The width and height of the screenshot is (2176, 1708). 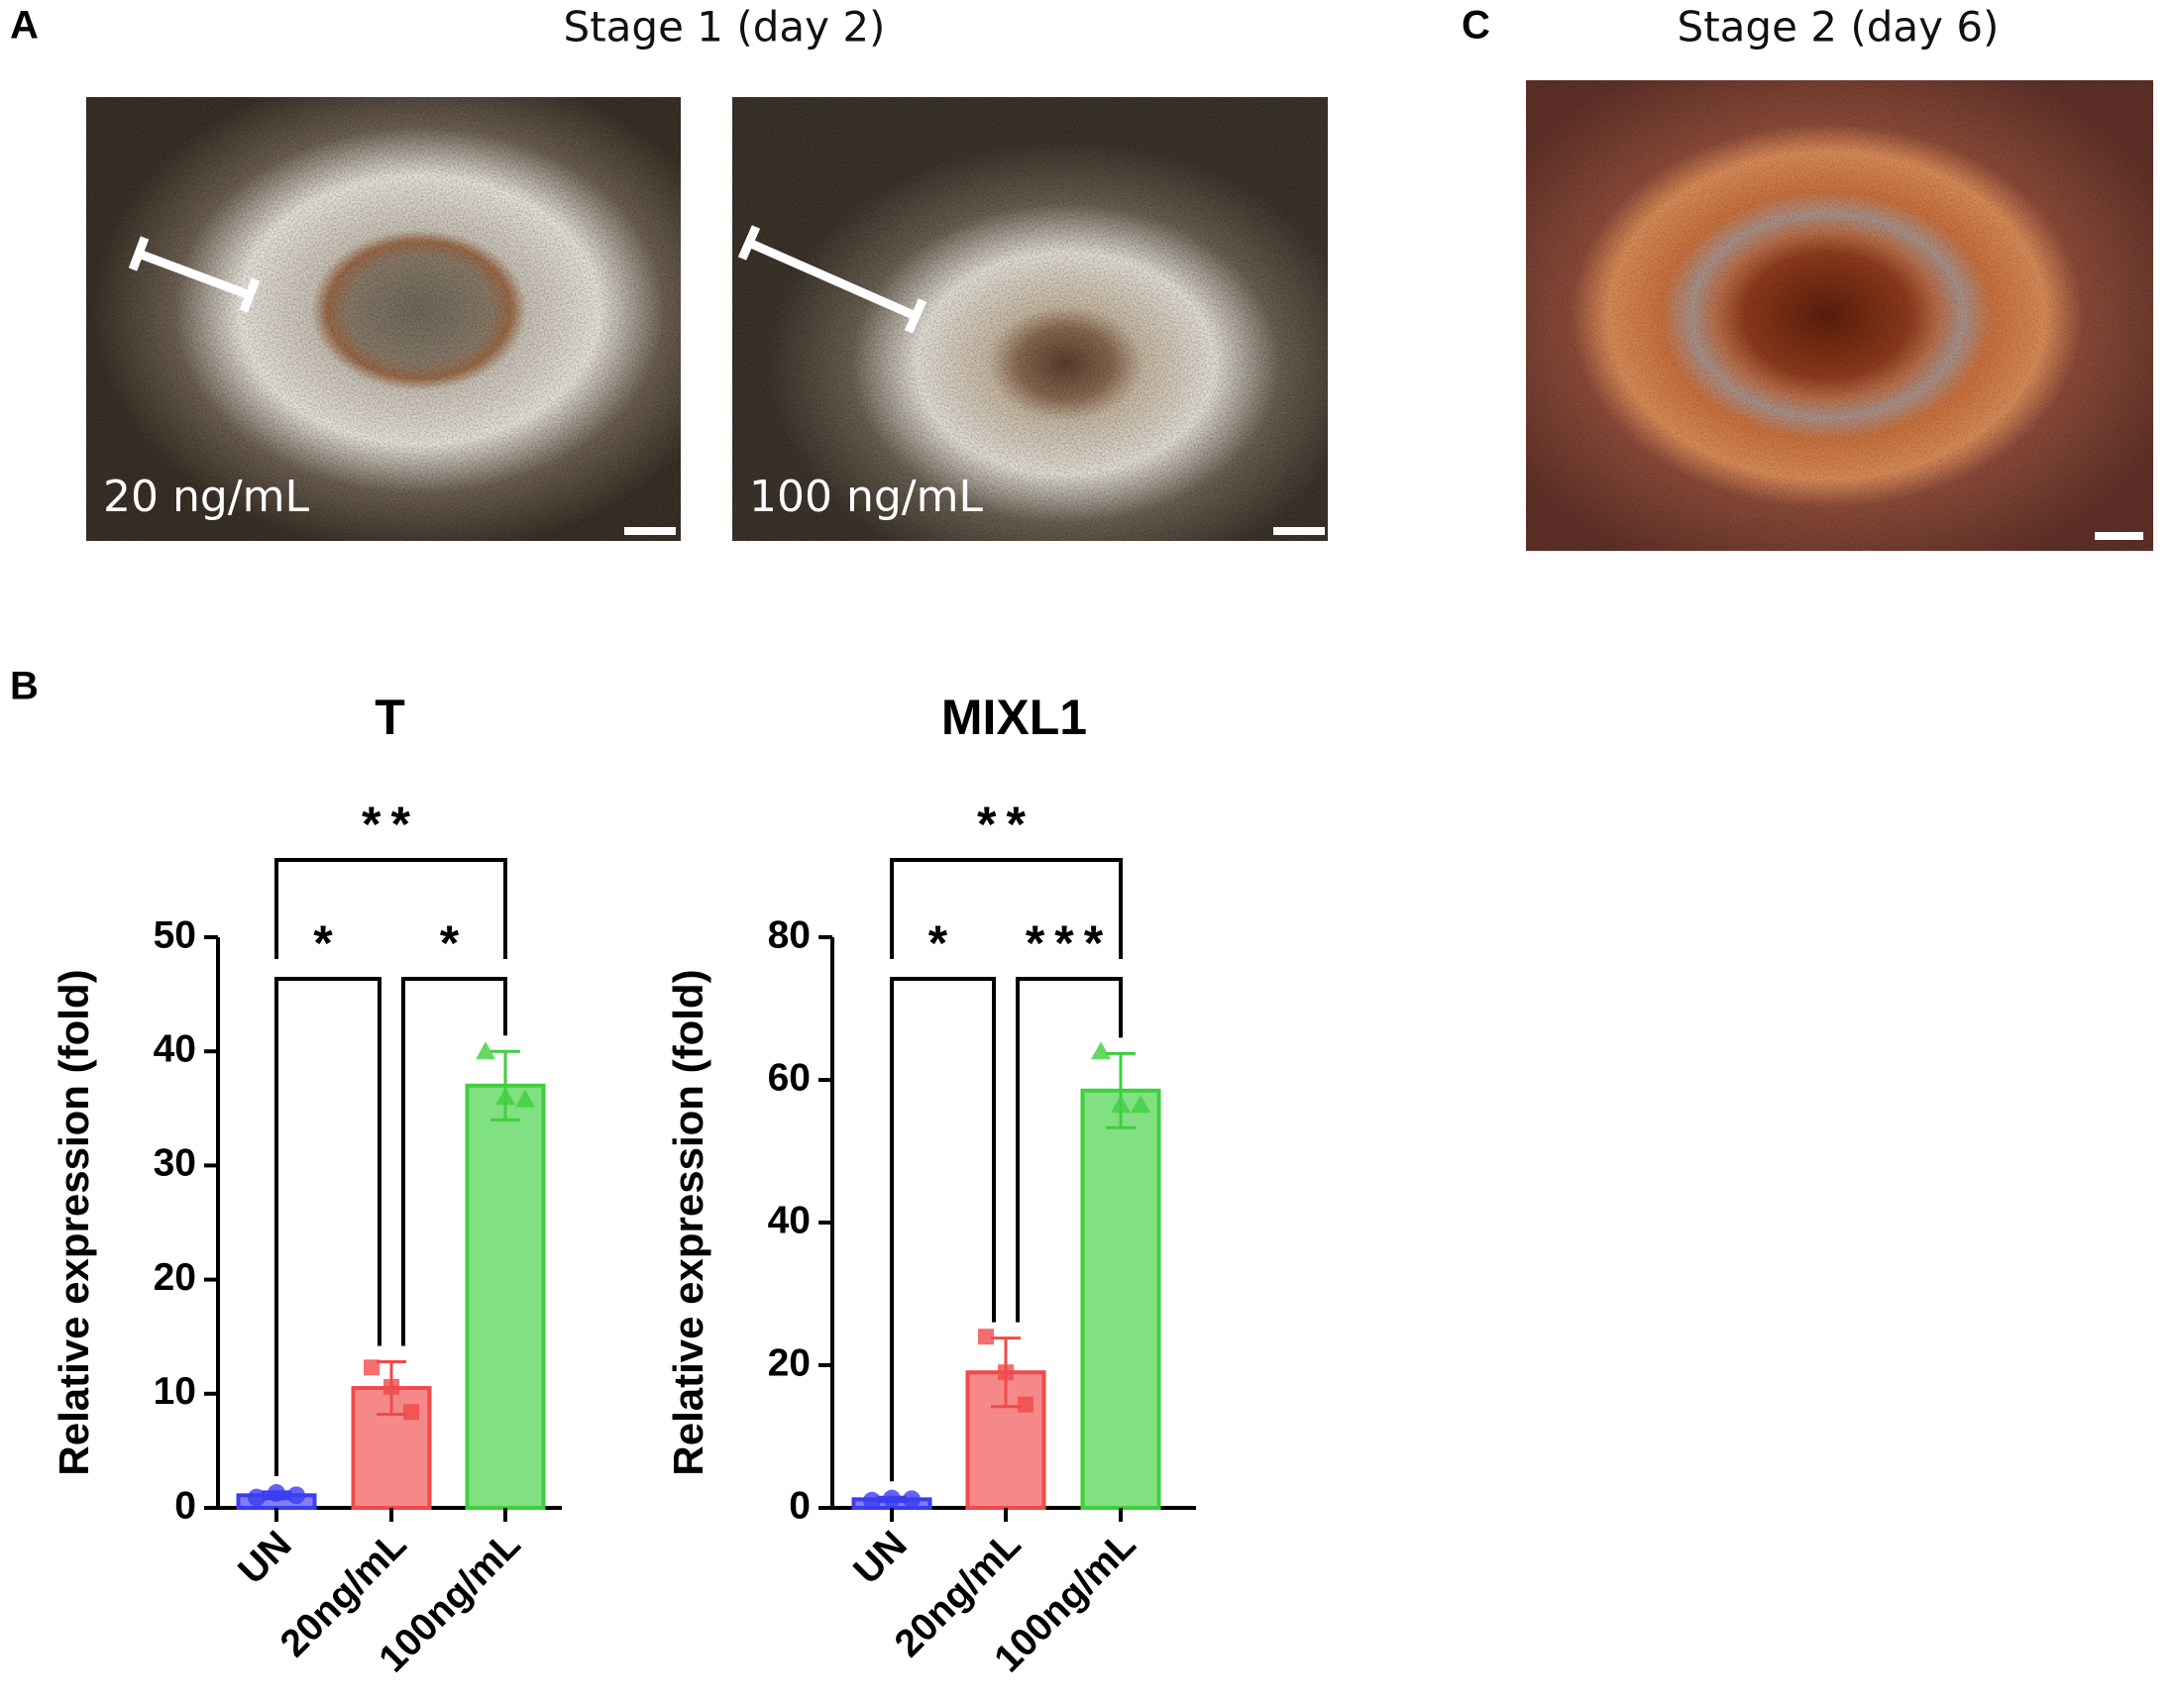 What do you see at coordinates (1069, 943) in the screenshot?
I see `significance-label: ***` at bounding box center [1069, 943].